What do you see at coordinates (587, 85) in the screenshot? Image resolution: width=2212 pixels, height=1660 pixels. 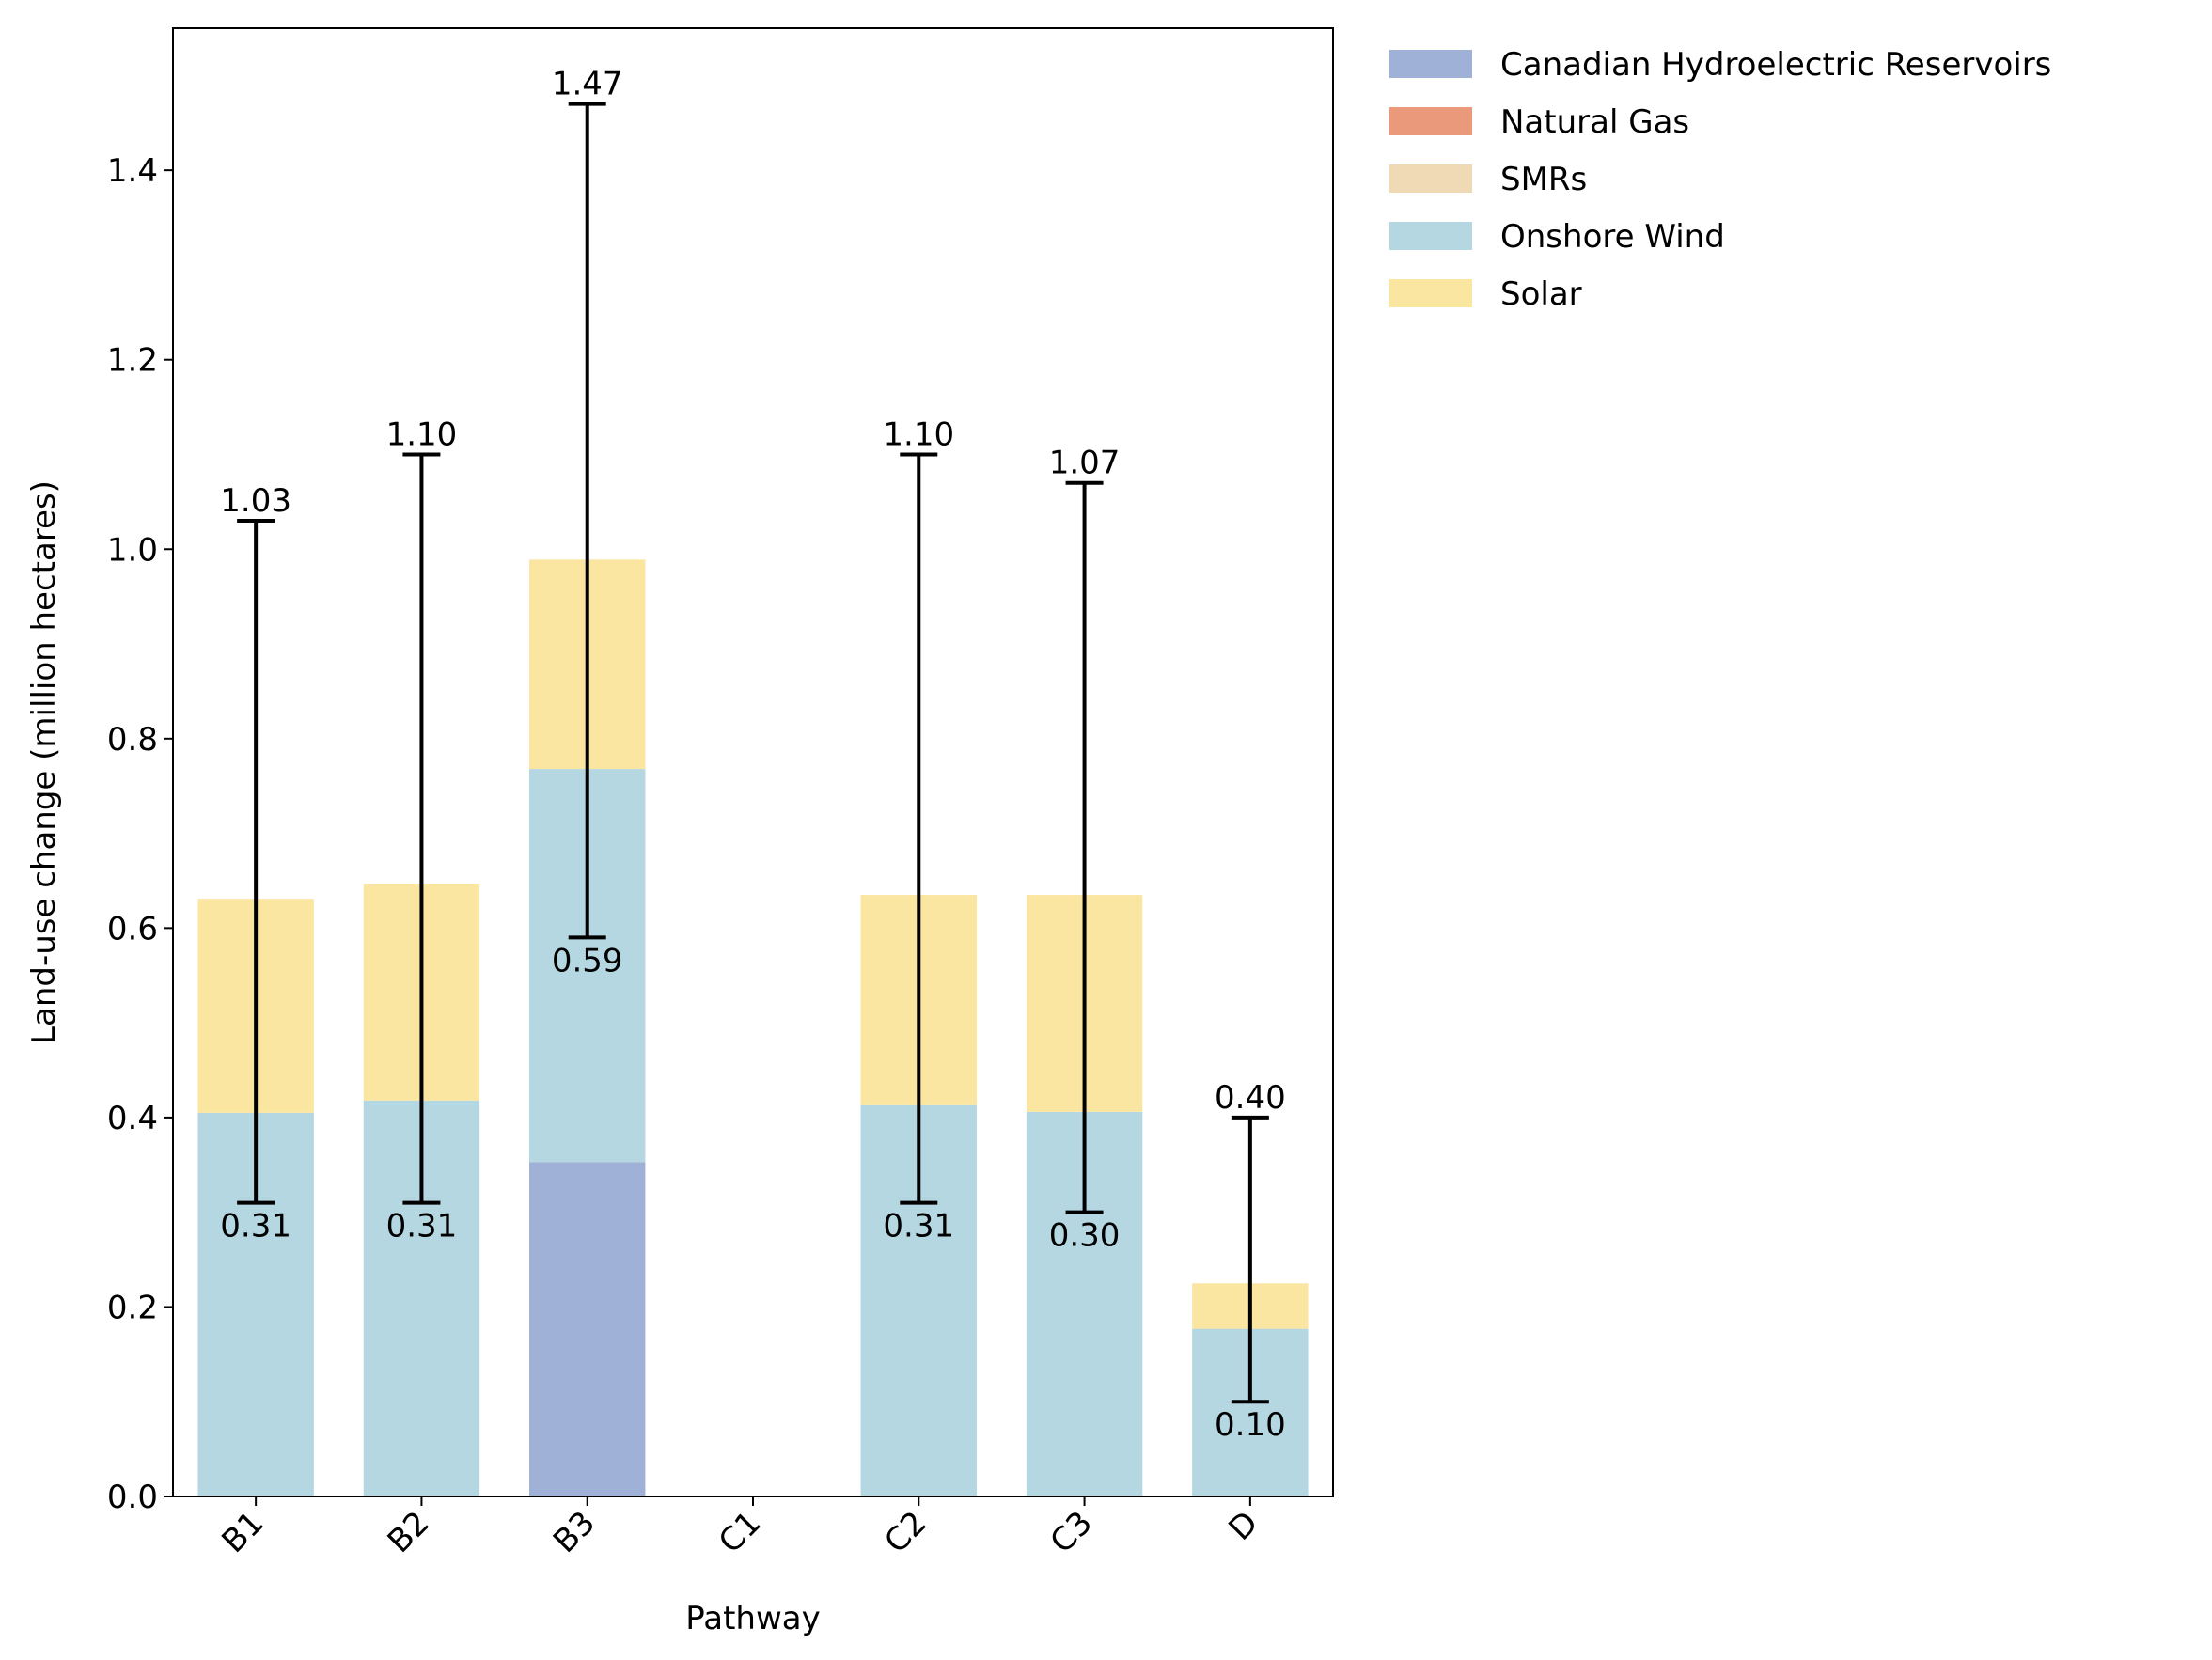 I see `error-upper-label-b3: 1.47` at bounding box center [587, 85].